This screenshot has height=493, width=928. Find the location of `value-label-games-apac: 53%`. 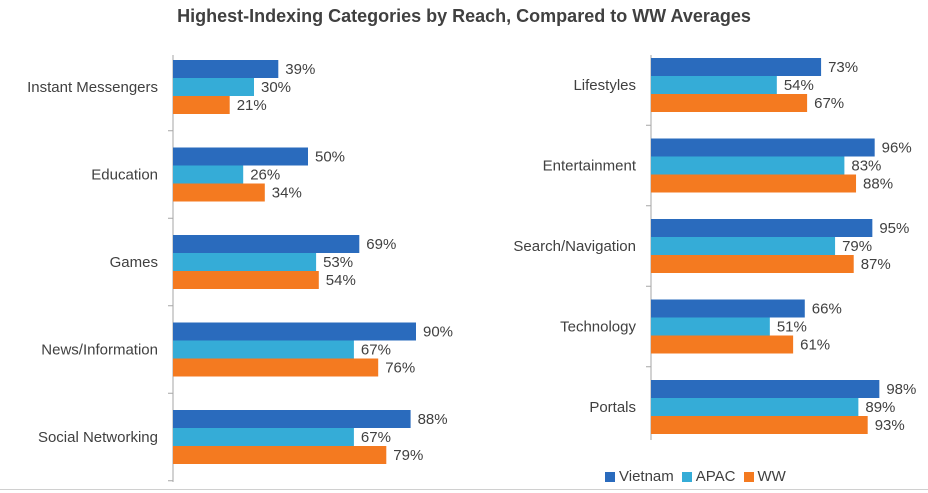

value-label-games-apac: 53% is located at coordinates (338, 262).